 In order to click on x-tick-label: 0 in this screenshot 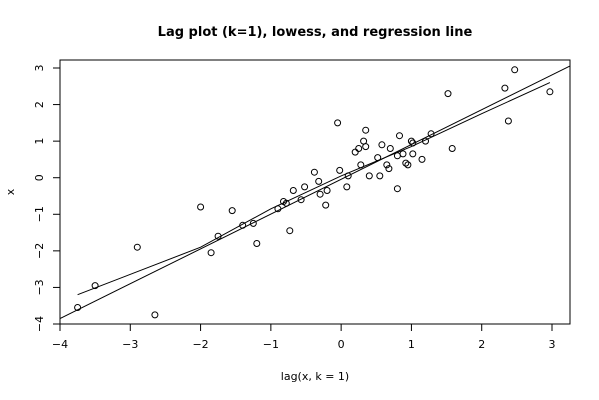, I will do `click(341, 344)`.